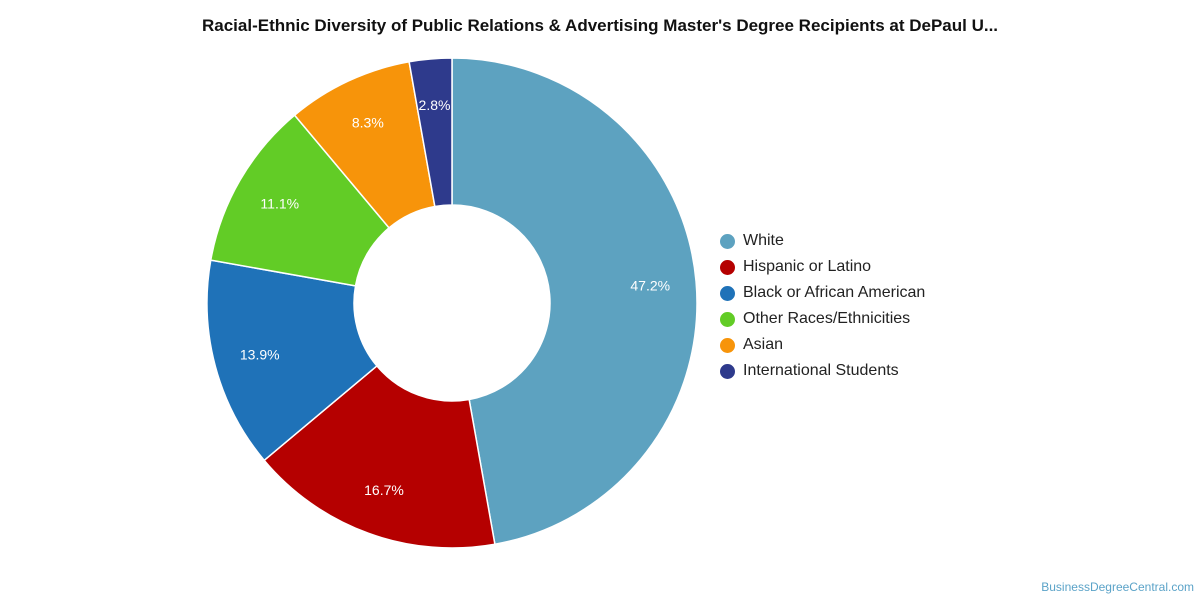 The image size is (1200, 600). I want to click on slice-label: 16.7%, so click(384, 490).